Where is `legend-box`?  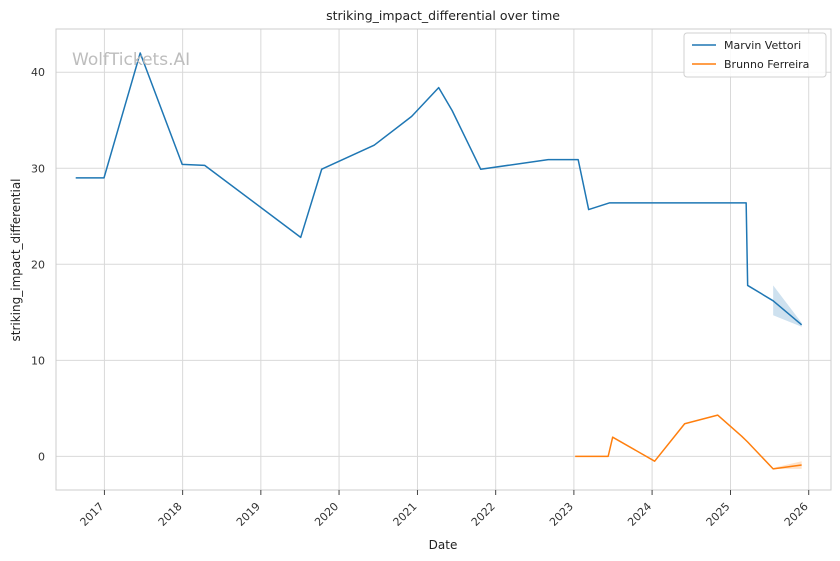 legend-box is located at coordinates (755, 55).